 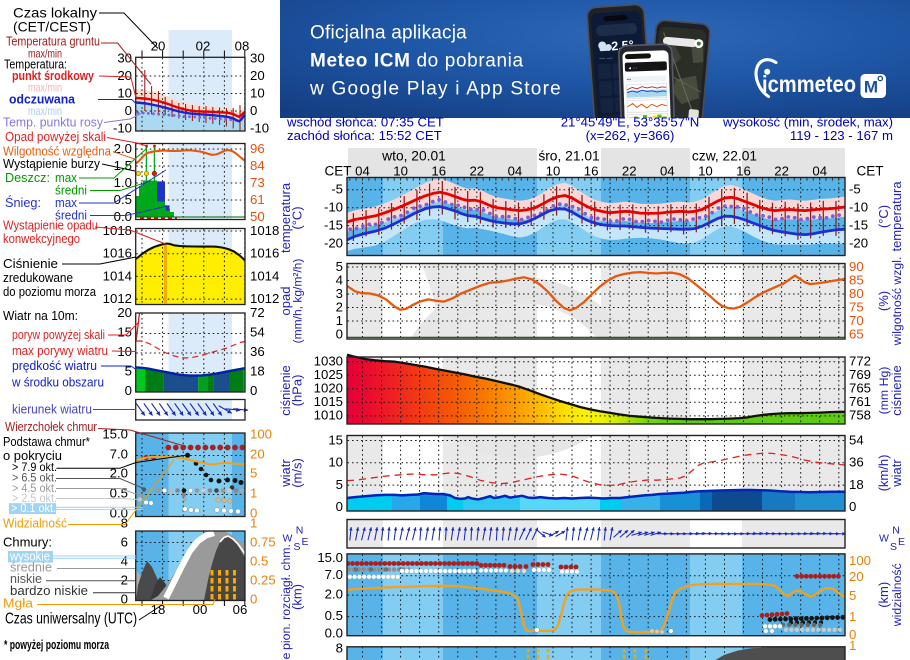 What do you see at coordinates (328, 374) in the screenshot?
I see `svg-text: 1025` at bounding box center [328, 374].